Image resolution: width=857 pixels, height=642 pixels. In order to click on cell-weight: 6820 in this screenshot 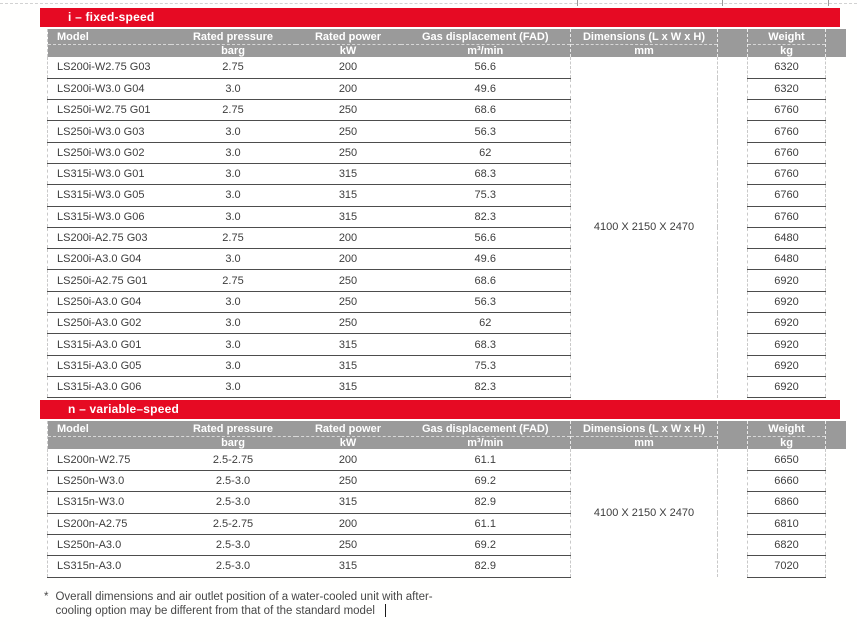, I will do `click(786, 545)`.